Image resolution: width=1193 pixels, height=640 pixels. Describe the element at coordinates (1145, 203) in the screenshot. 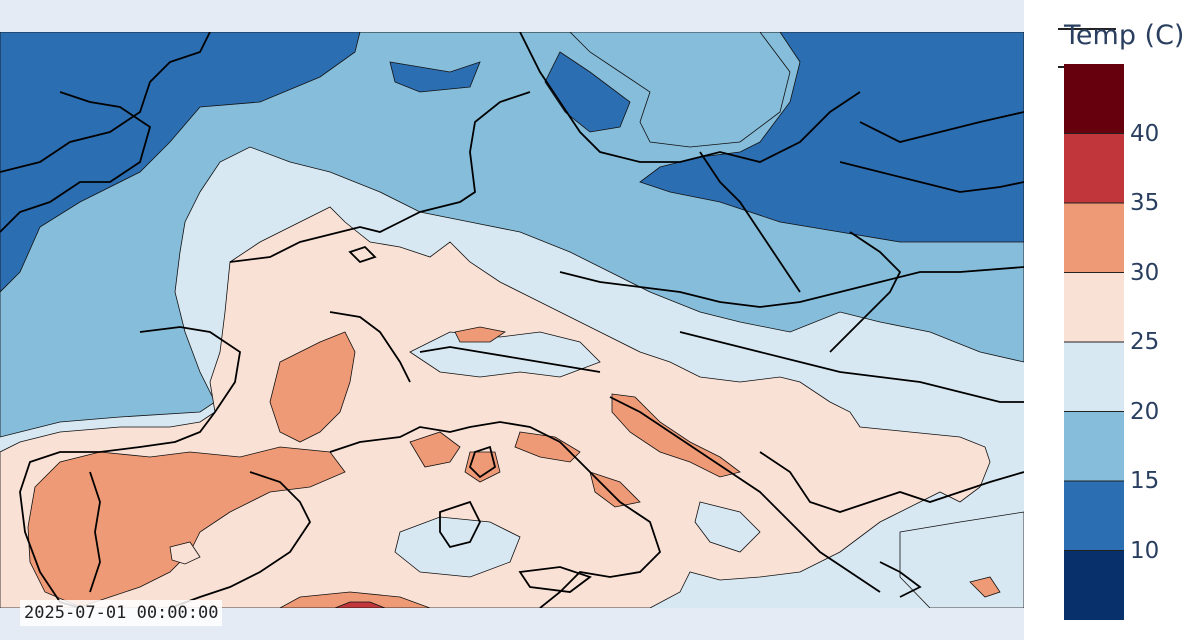

I see `colorbar-tick-label: 35` at that location.